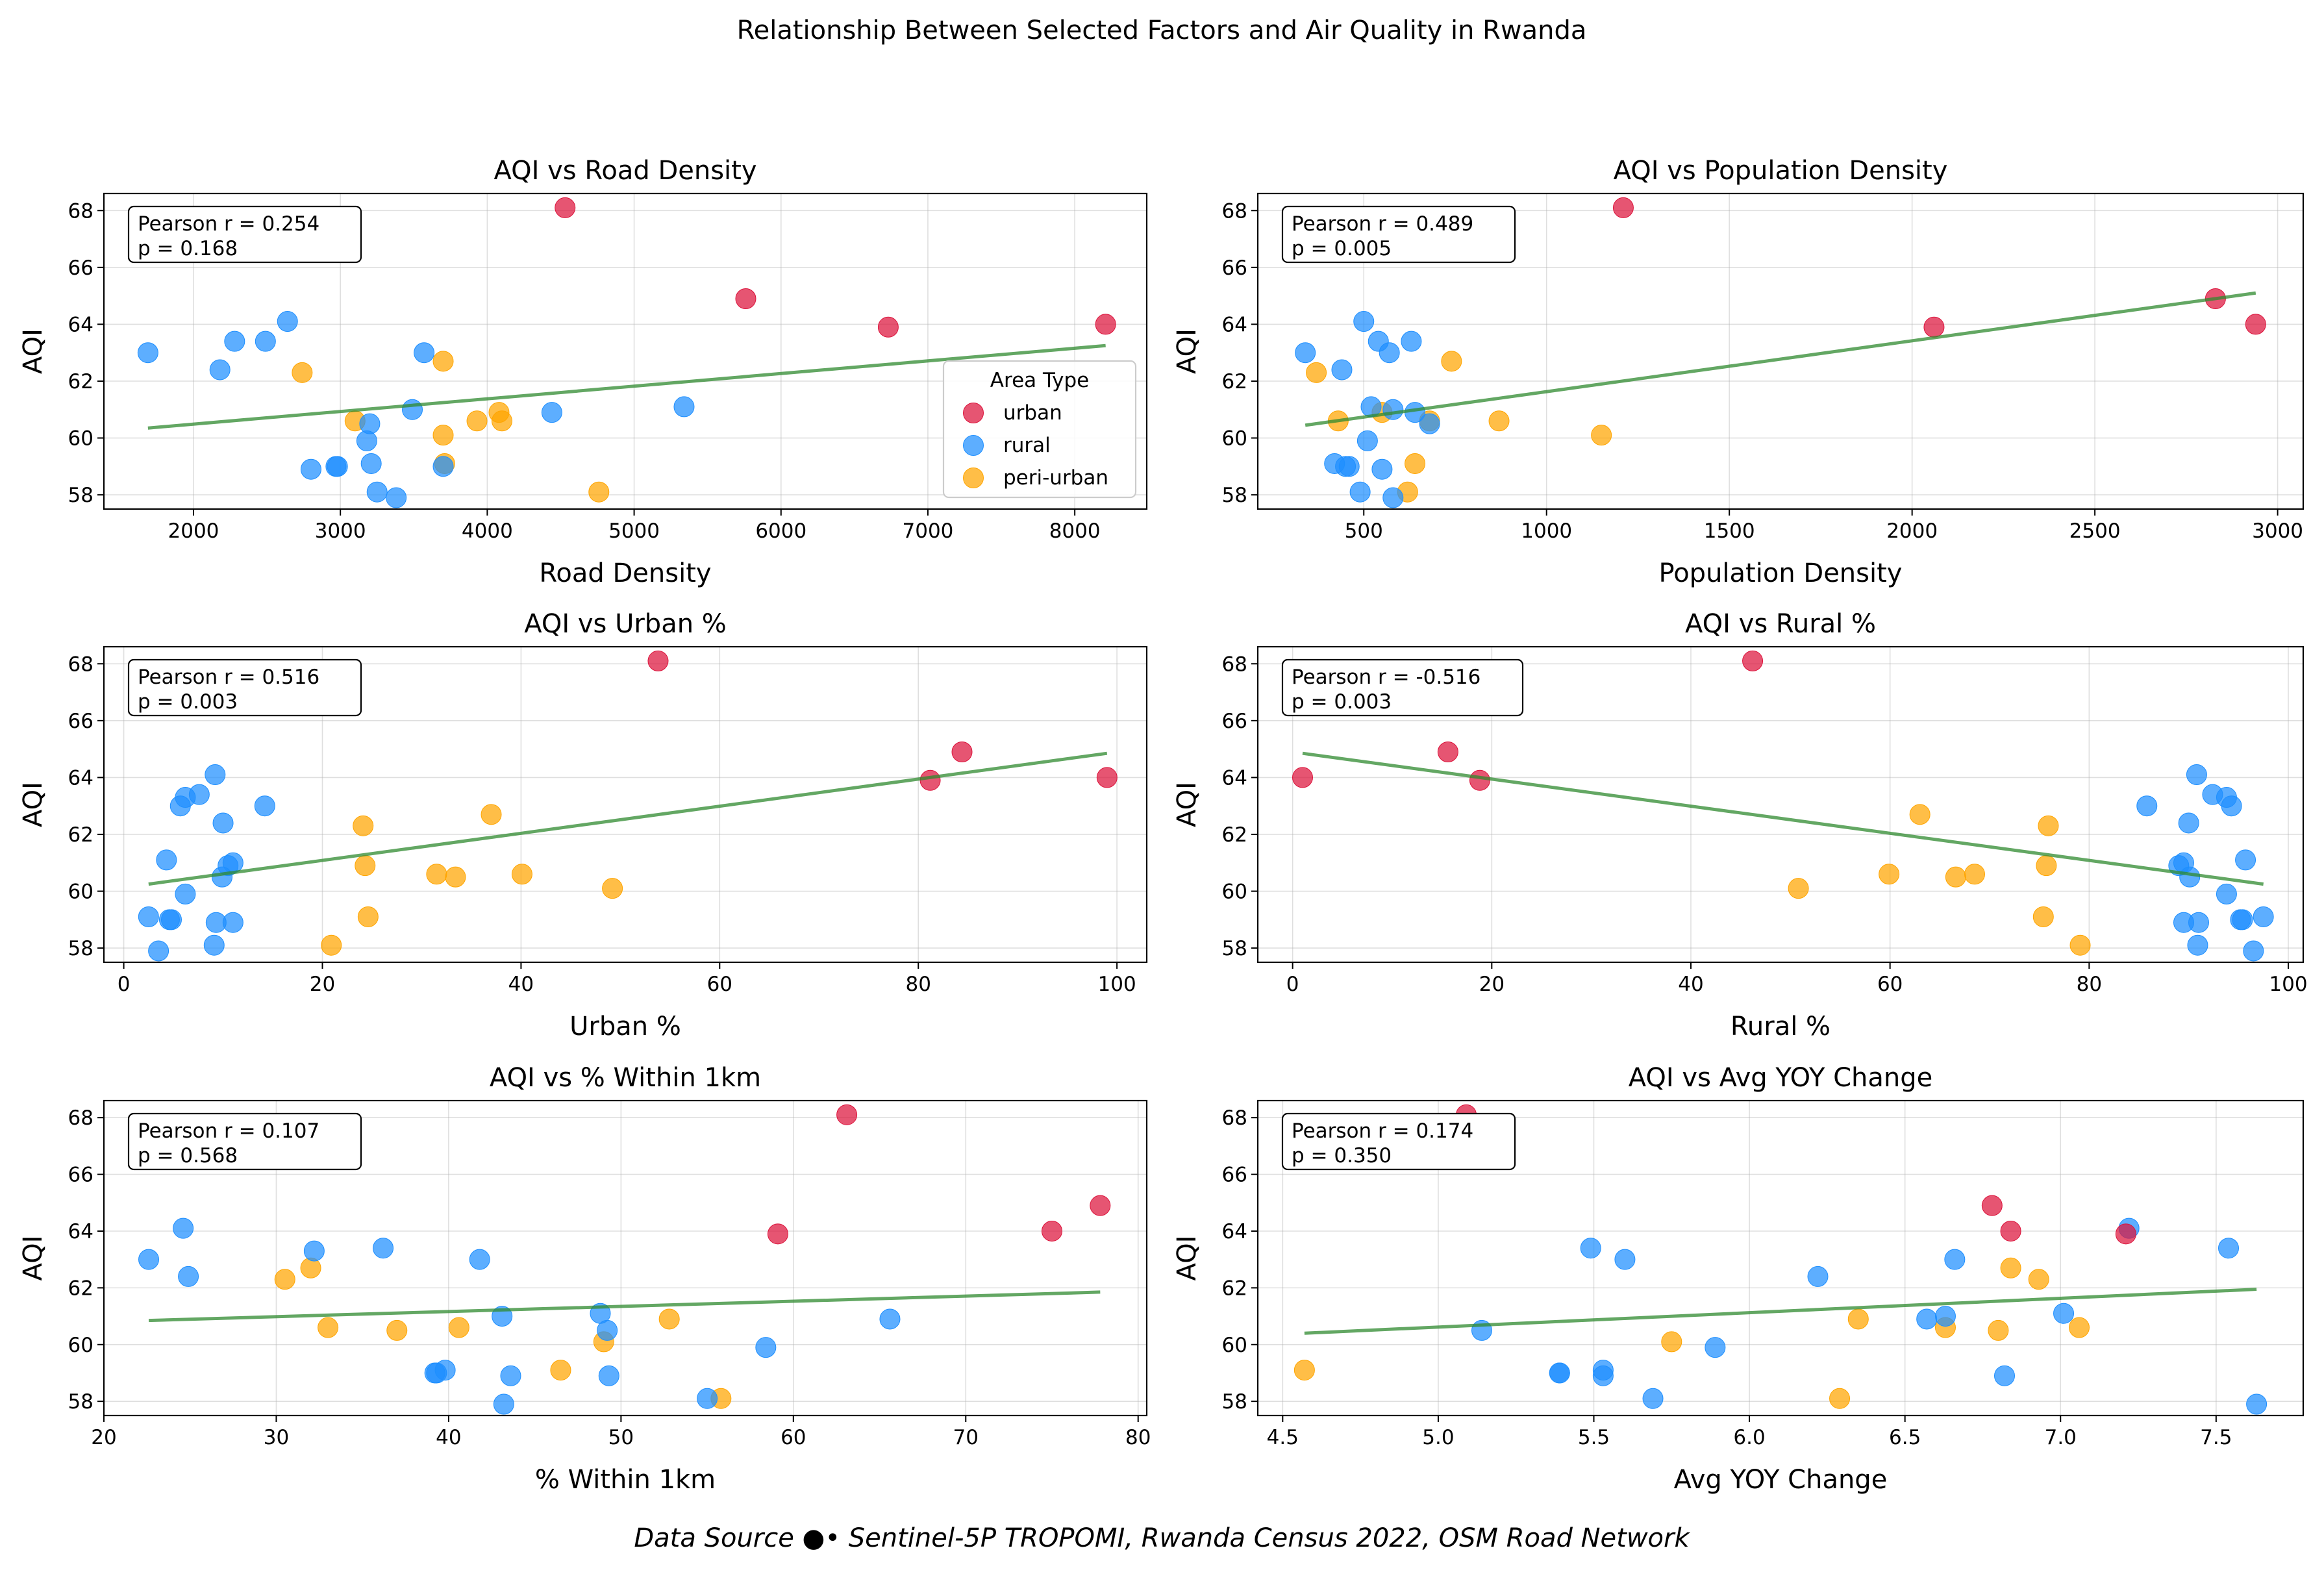  I want to click on x-tick-label: 2000, so click(193, 531).